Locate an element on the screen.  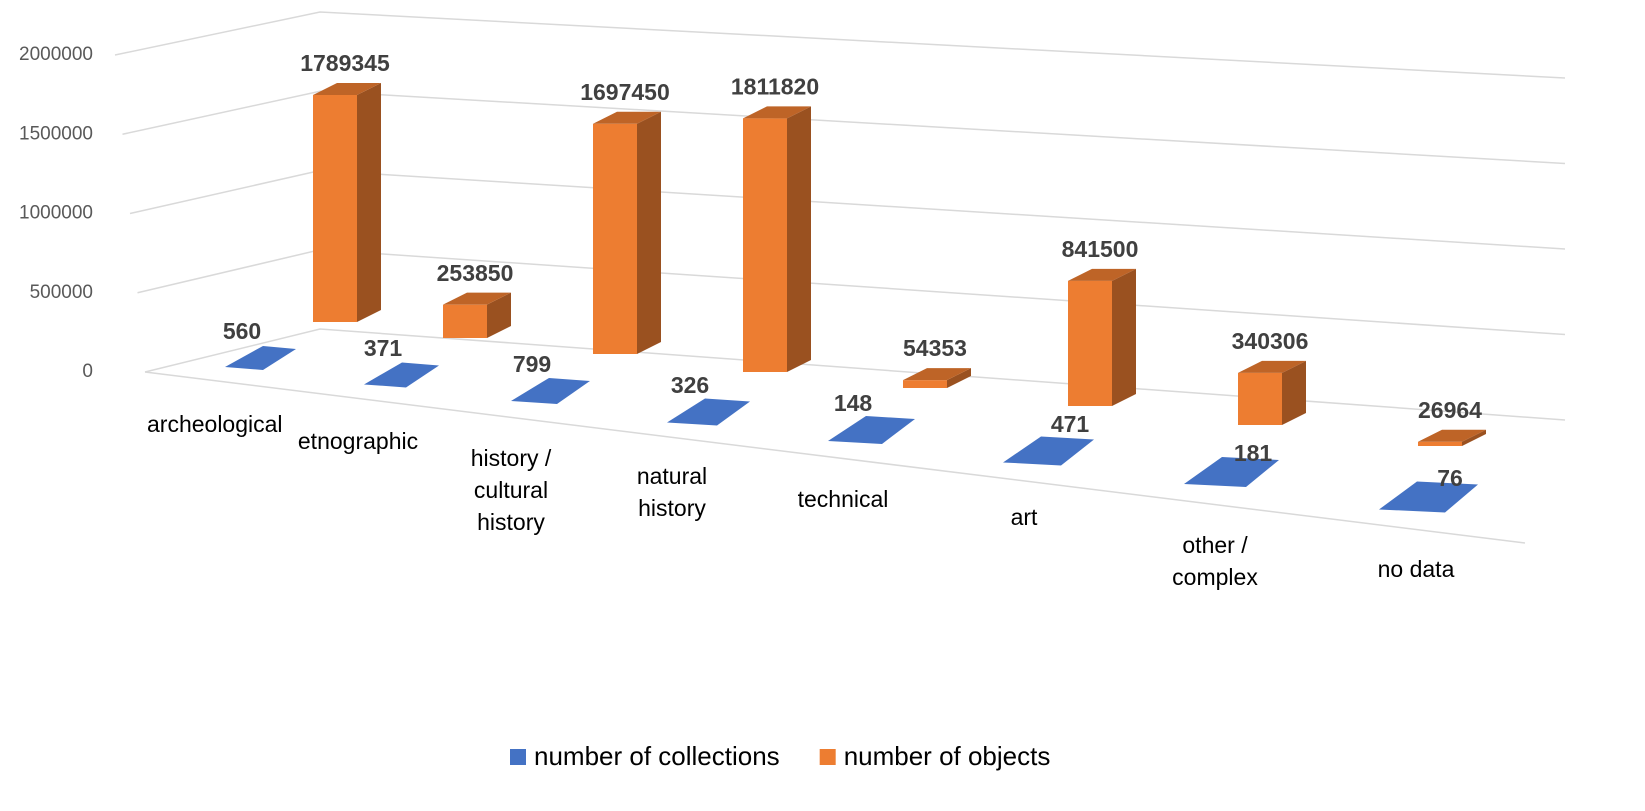
value-label: 54353 is located at coordinates (935, 348).